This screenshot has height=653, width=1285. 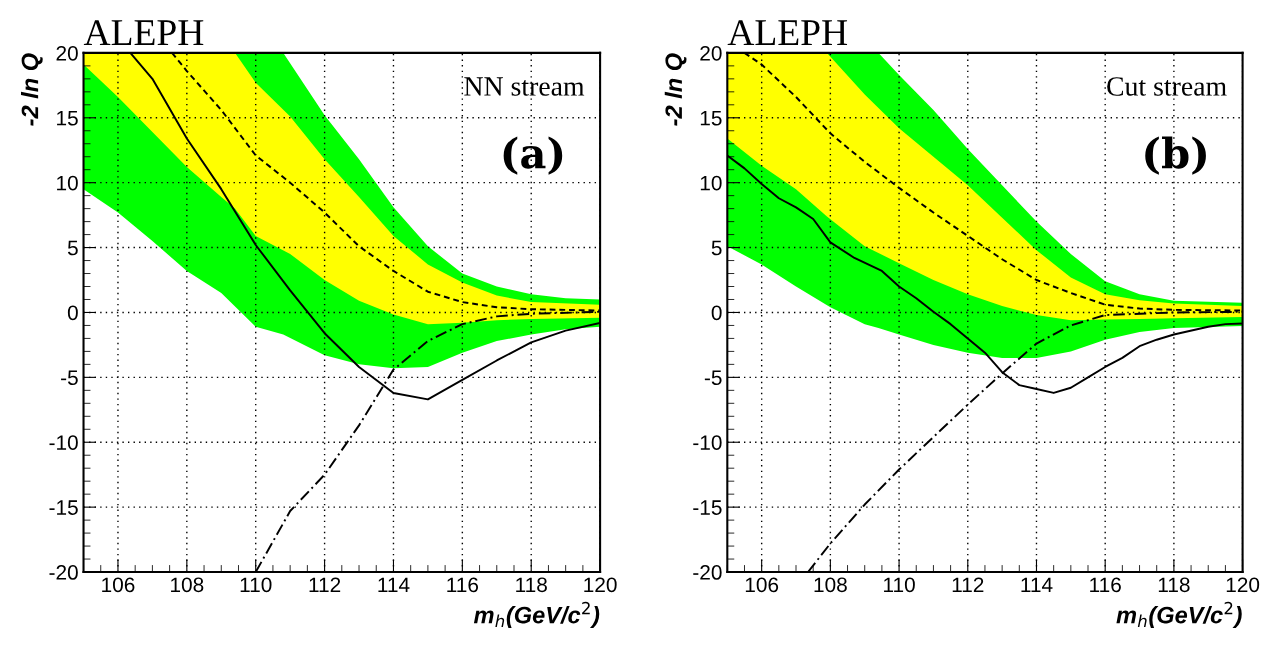 What do you see at coordinates (1175, 155) in the screenshot?
I see `annotation: (b)` at bounding box center [1175, 155].